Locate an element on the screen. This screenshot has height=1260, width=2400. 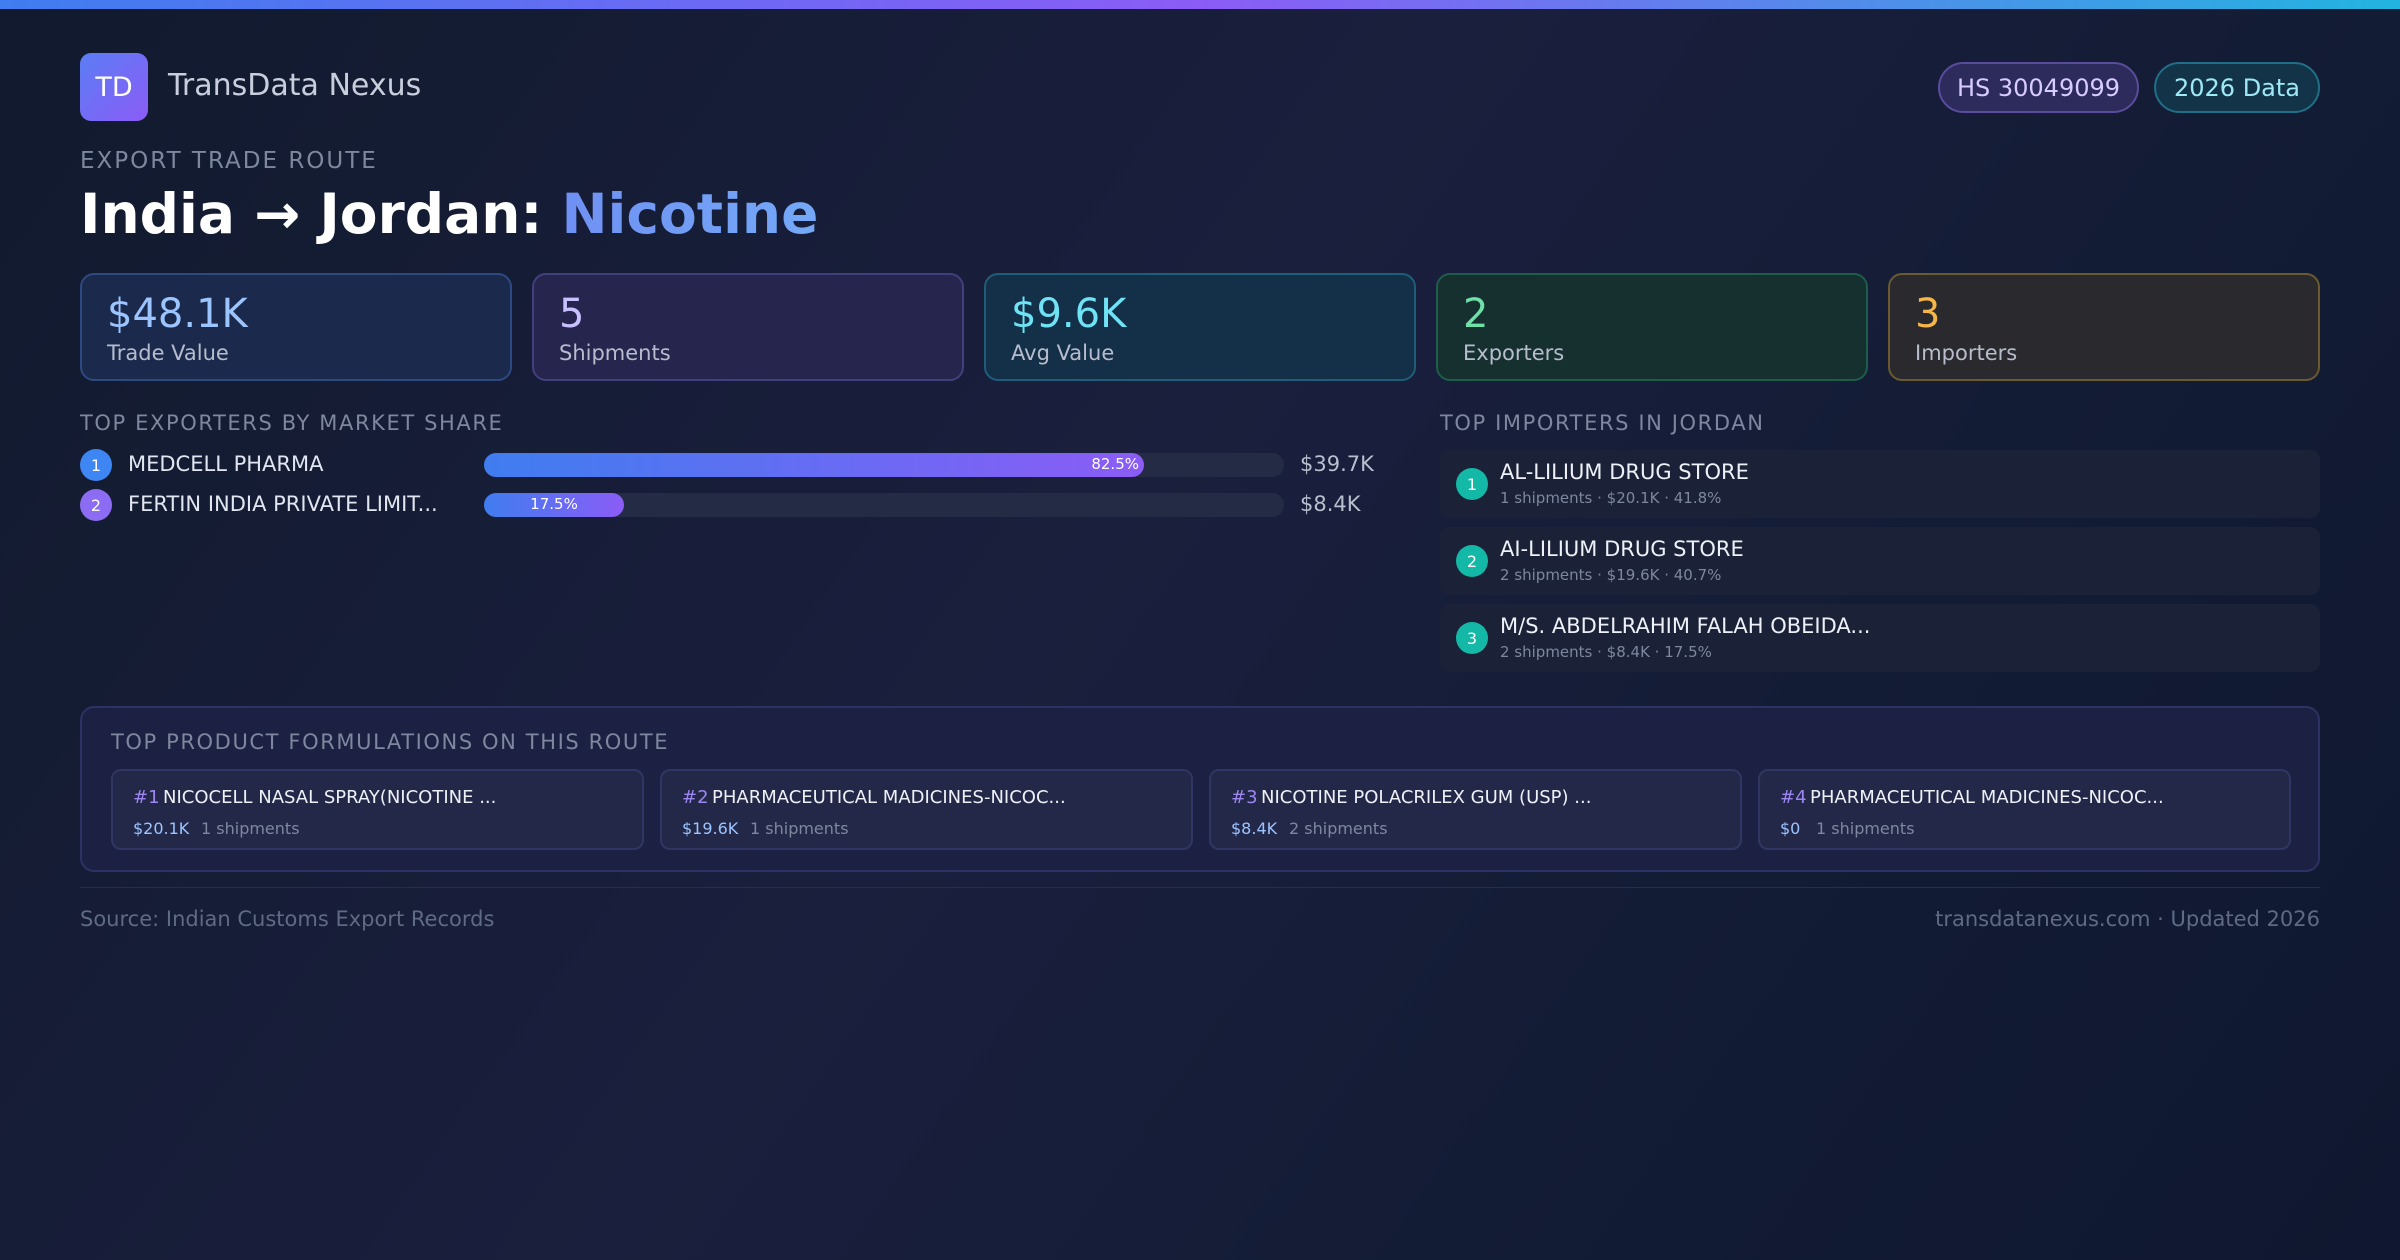
stat-value: $9.6K is located at coordinates (1069, 314).